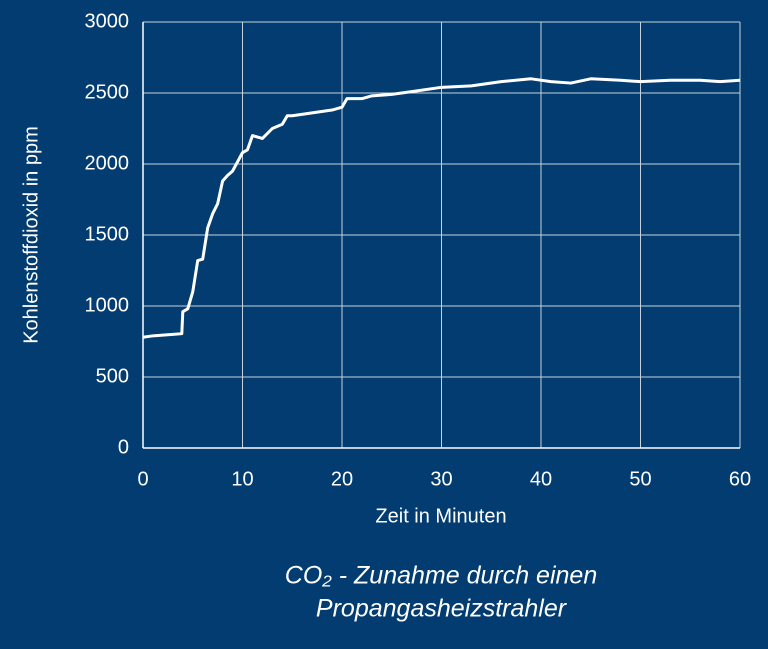 Image resolution: width=768 pixels, height=649 pixels. What do you see at coordinates (112, 376) in the screenshot?
I see `y-tick-label: 500` at bounding box center [112, 376].